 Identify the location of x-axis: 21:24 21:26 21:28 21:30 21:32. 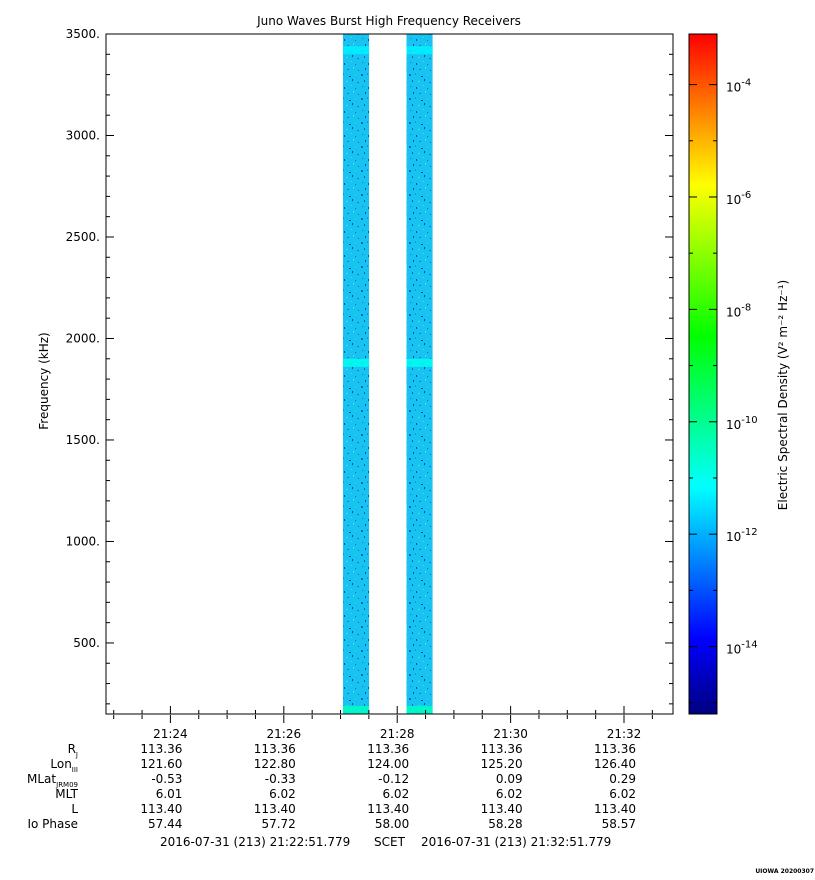
(383, 723).